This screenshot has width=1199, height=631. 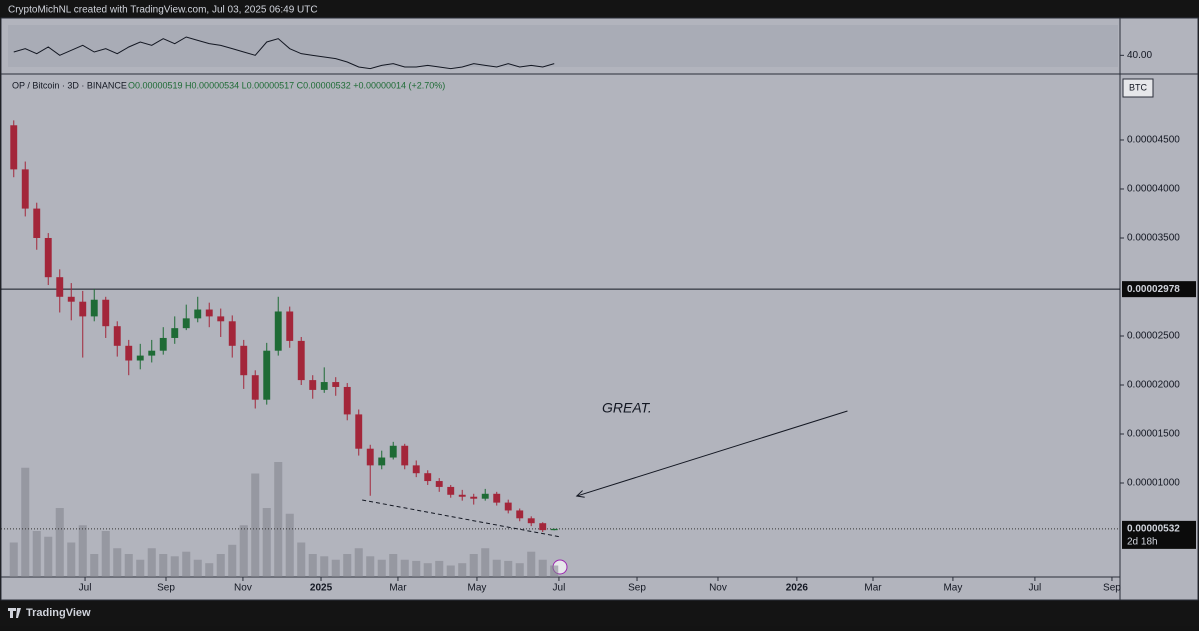 I want to click on y-tick-label: 0.00002500, so click(x=1153, y=336).